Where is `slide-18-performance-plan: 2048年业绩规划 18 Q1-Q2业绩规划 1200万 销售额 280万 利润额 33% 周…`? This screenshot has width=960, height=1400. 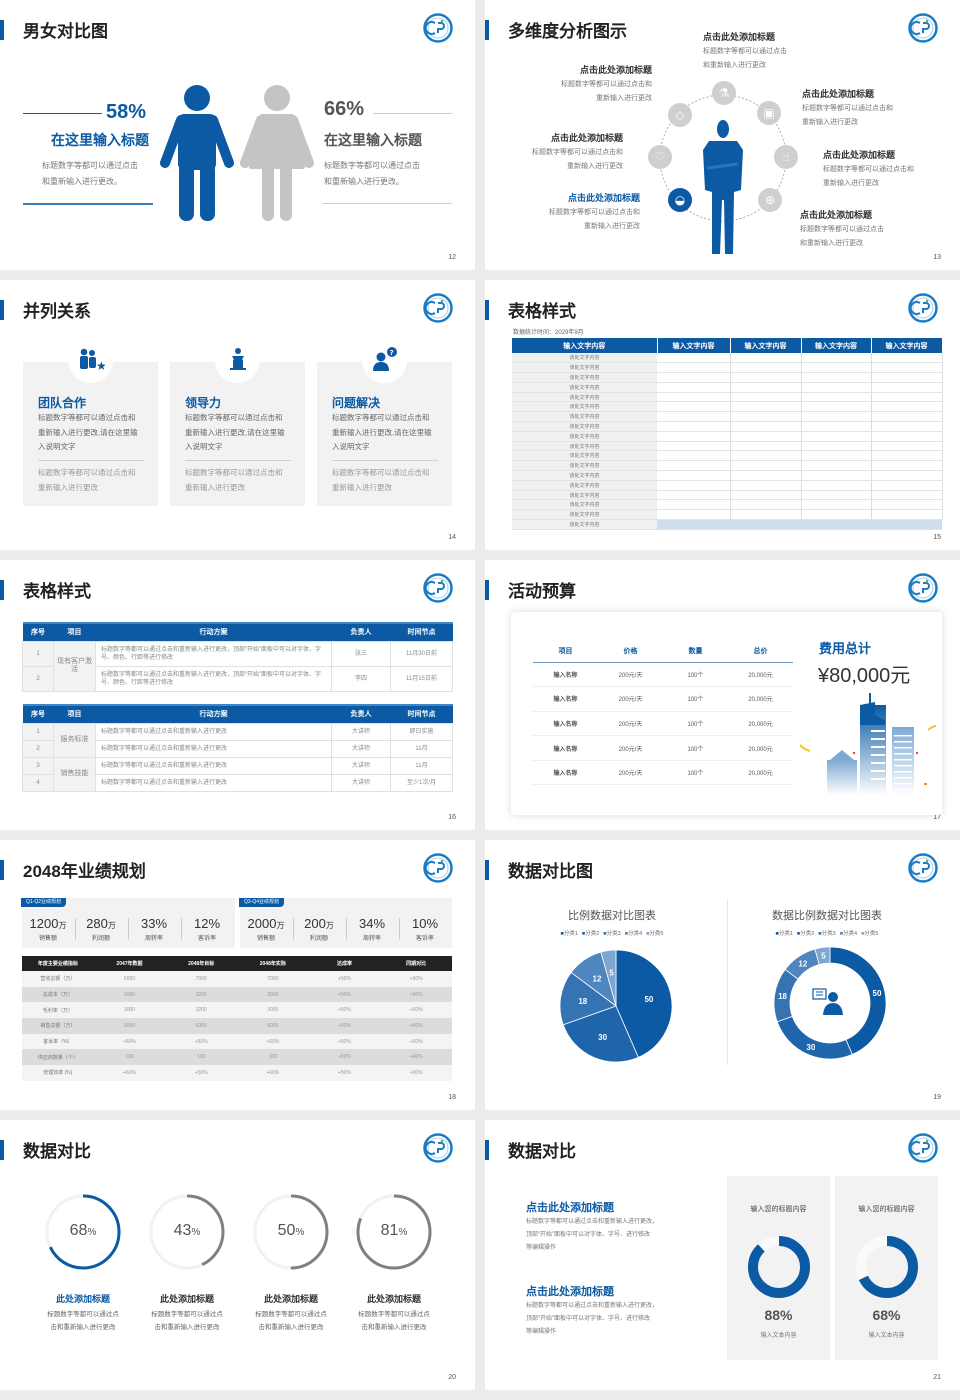
slide-18-performance-plan: 2048年业绩规划 18 Q1-Q2业绩规划 1200万 销售额 280万 利润额 33% 周… is located at coordinates (237, 975).